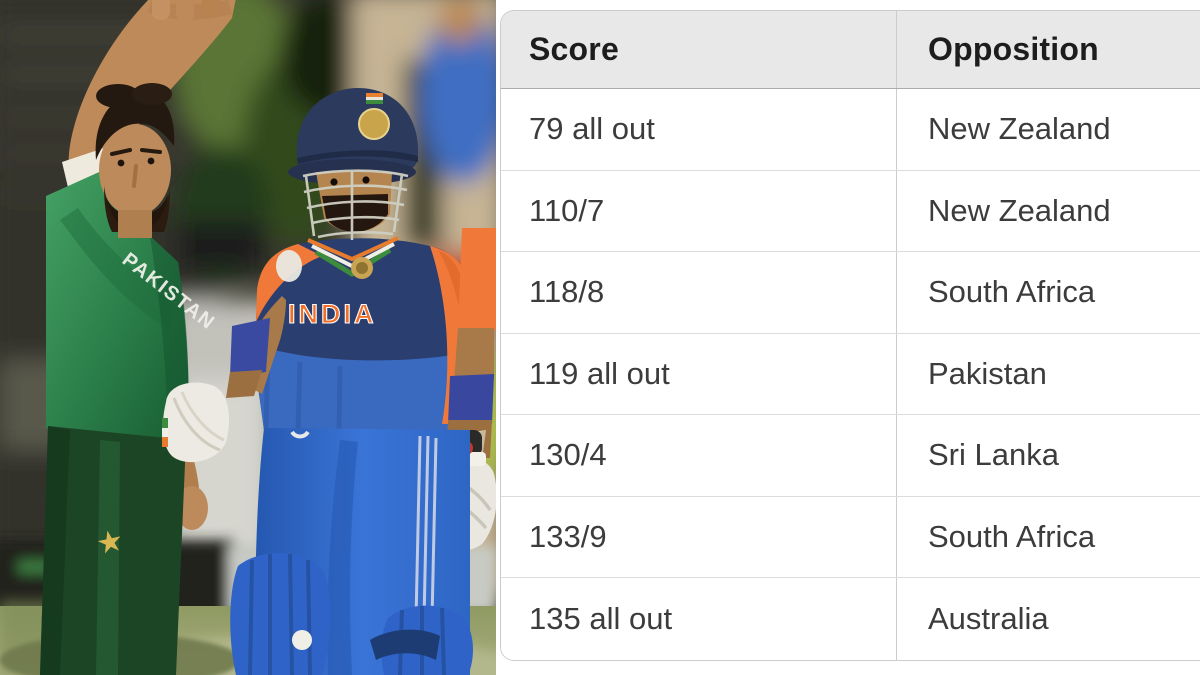  I want to click on score-cell: 119 all out, so click(599, 373).